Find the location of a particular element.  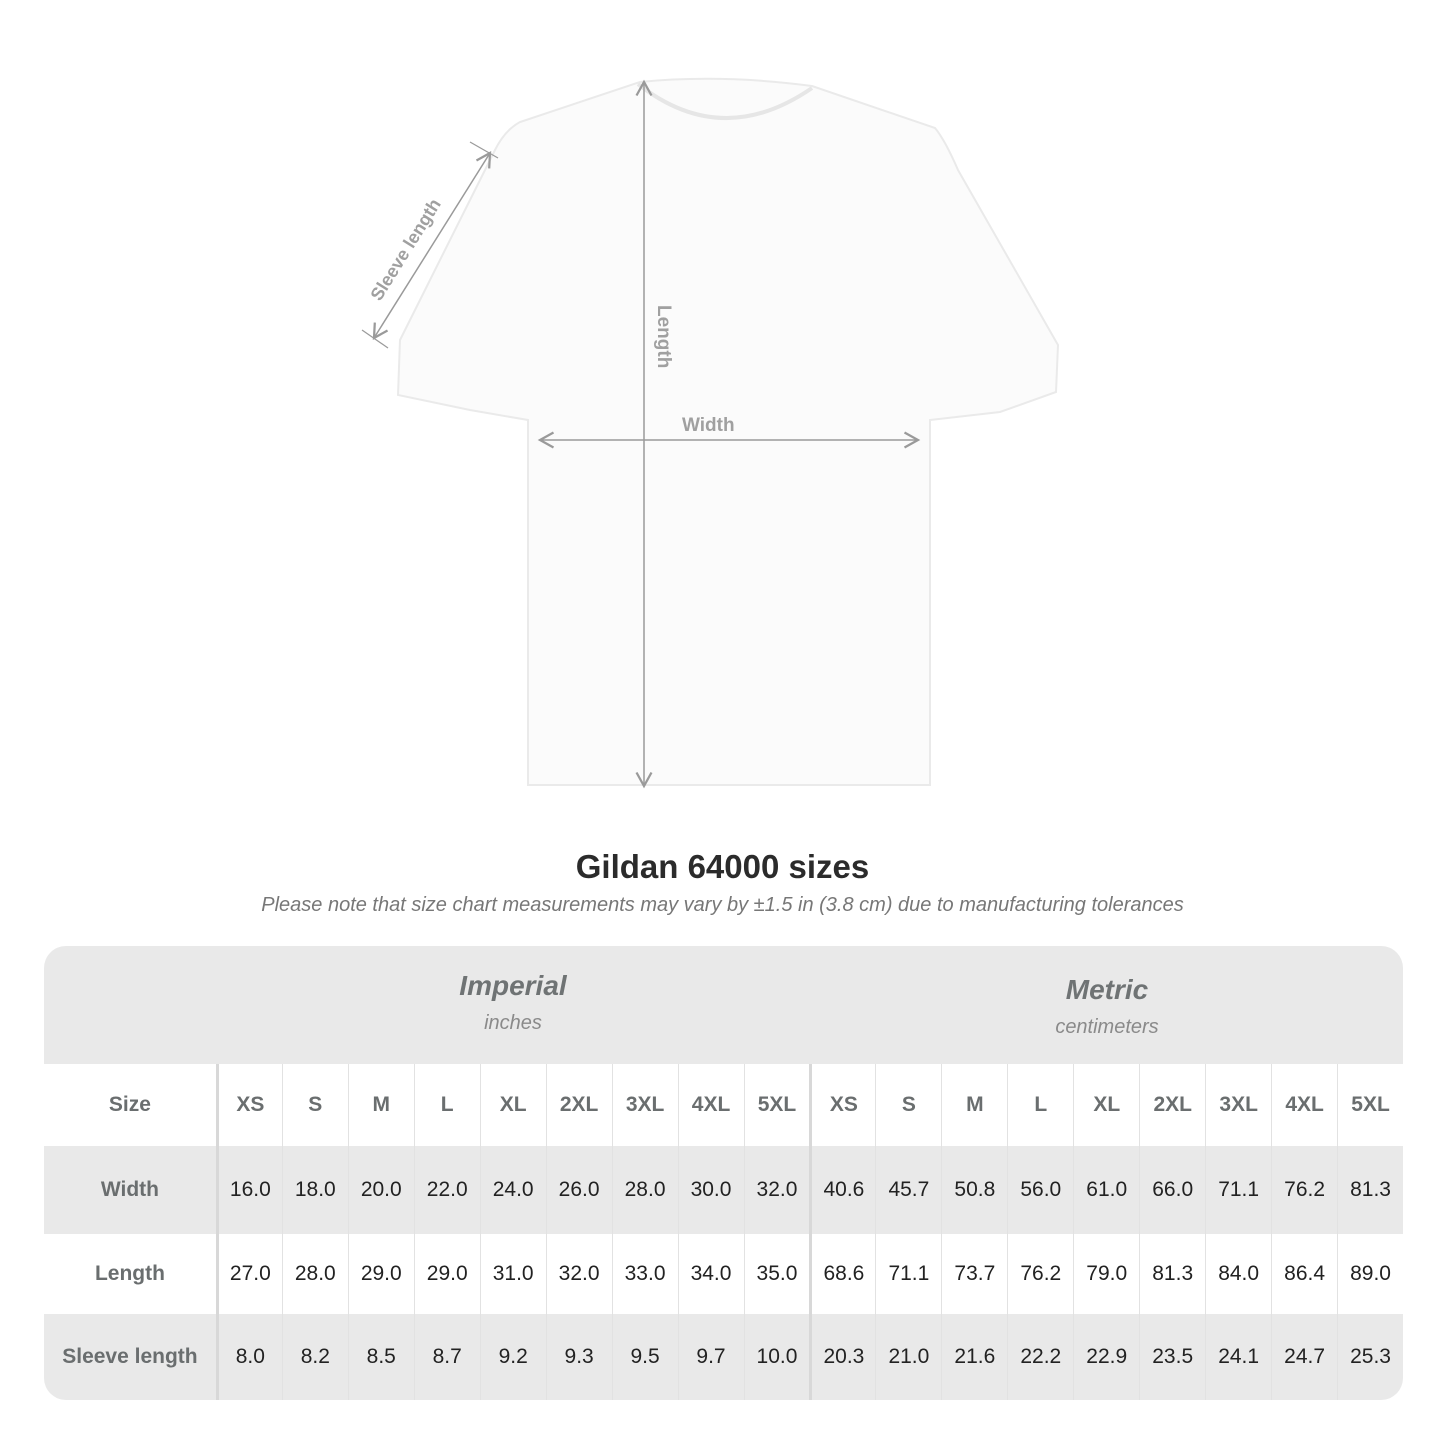

imperial-size-header: 3XL is located at coordinates (644, 1105).